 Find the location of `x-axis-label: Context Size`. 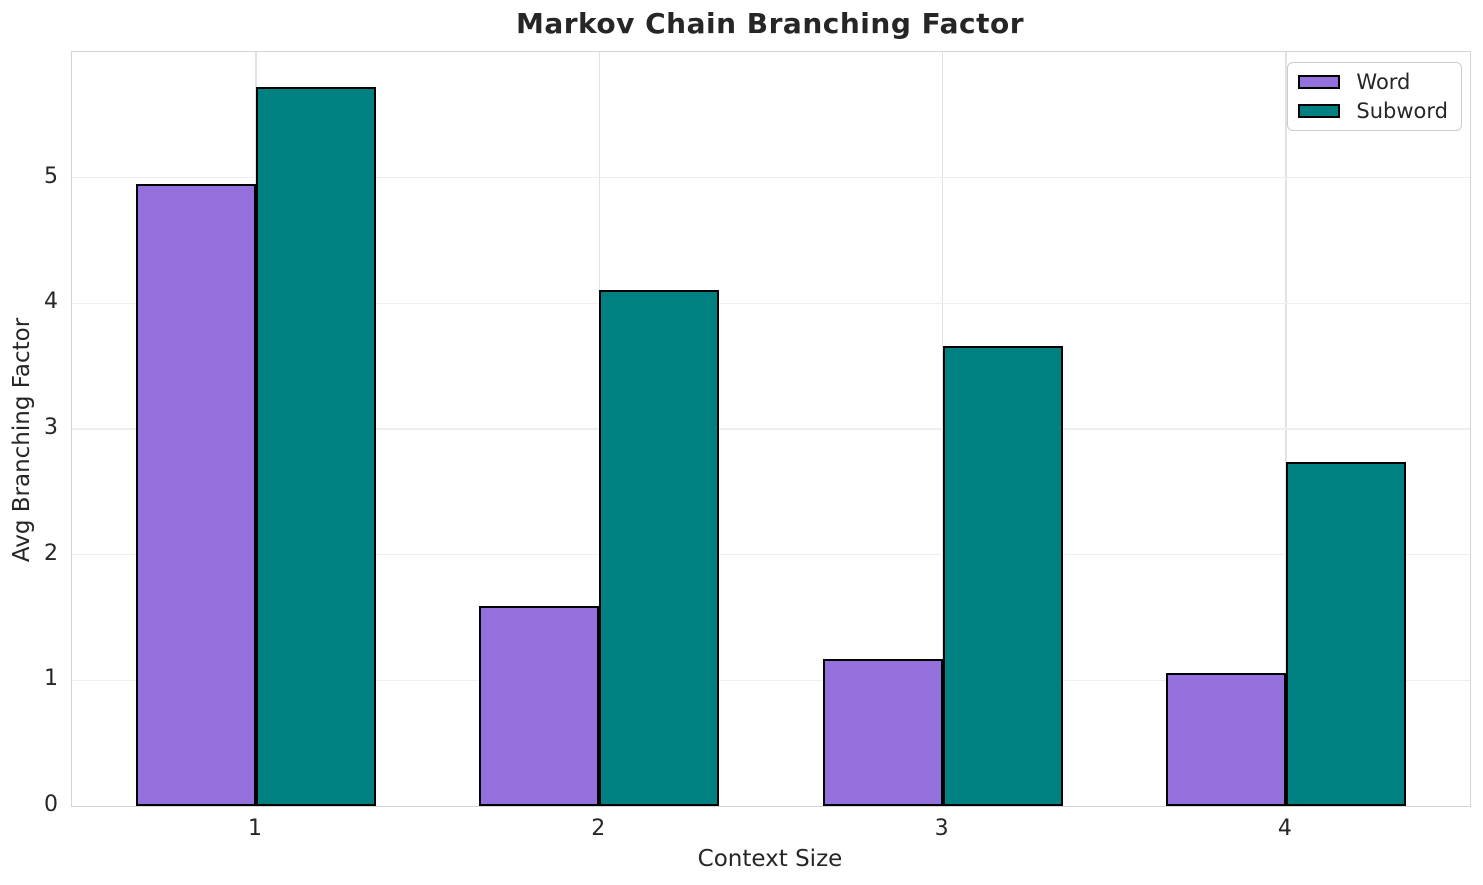

x-axis-label: Context Size is located at coordinates (770, 859).